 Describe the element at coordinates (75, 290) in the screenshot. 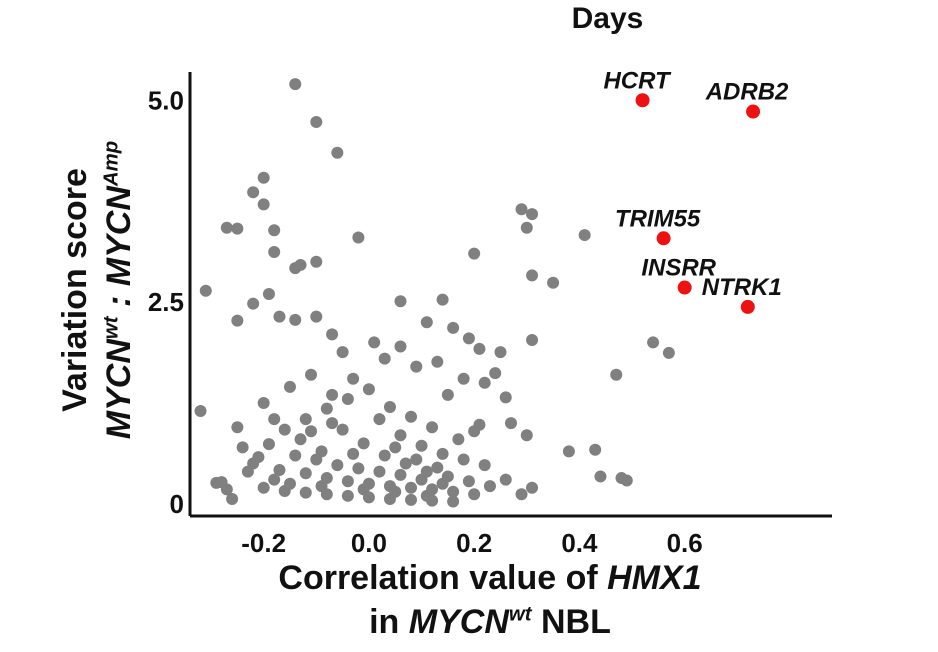

I see `y-axis-label-line1: Variation score` at that location.